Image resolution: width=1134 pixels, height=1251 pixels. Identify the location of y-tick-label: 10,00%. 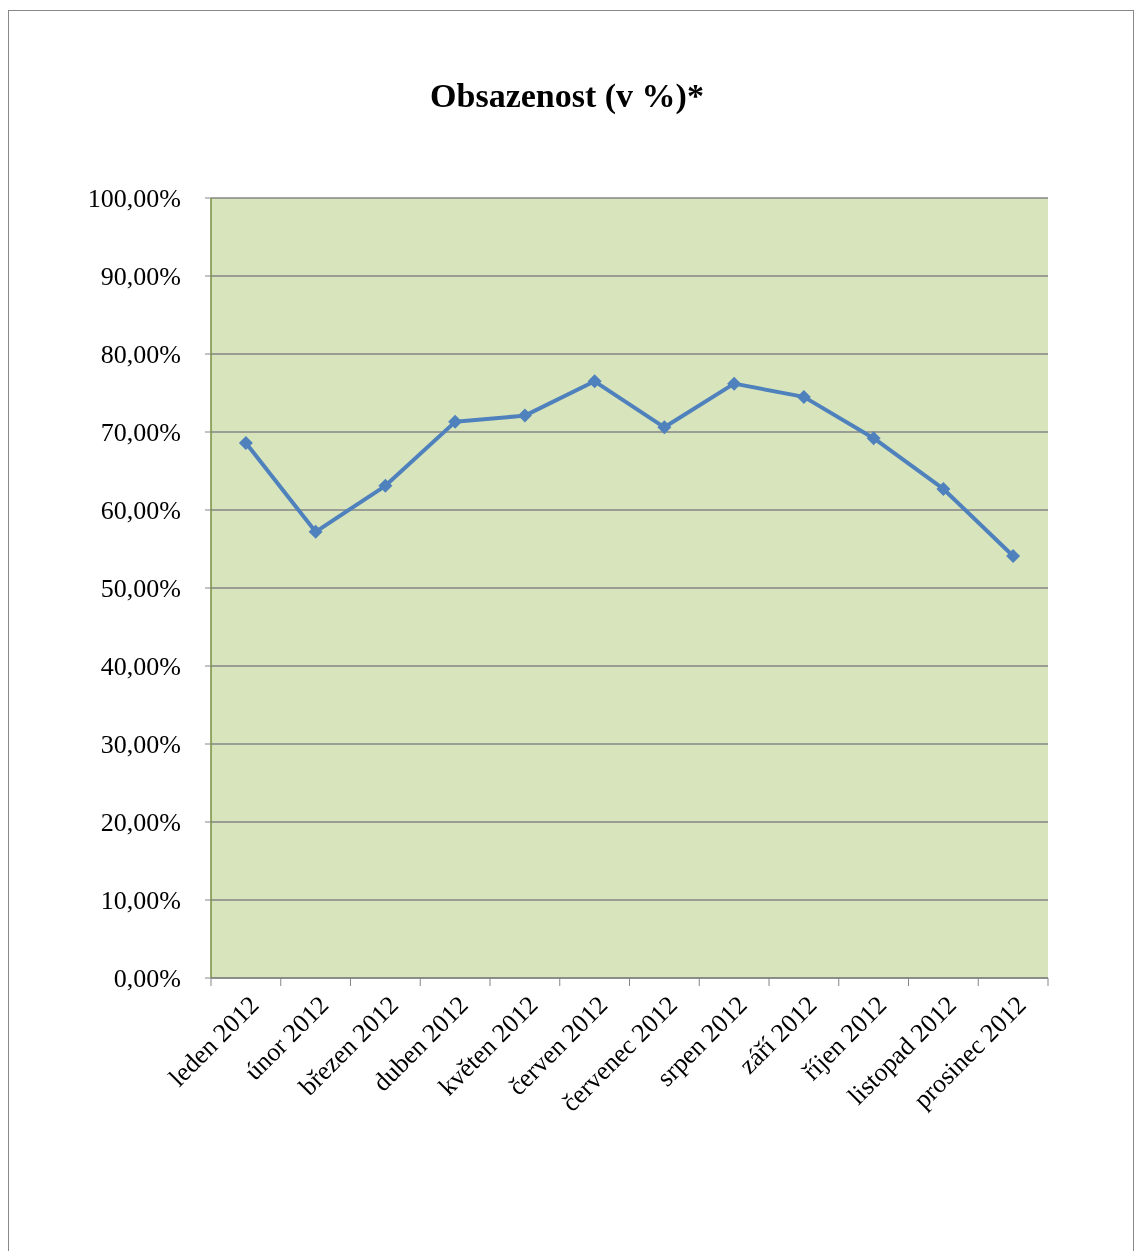
(140, 901).